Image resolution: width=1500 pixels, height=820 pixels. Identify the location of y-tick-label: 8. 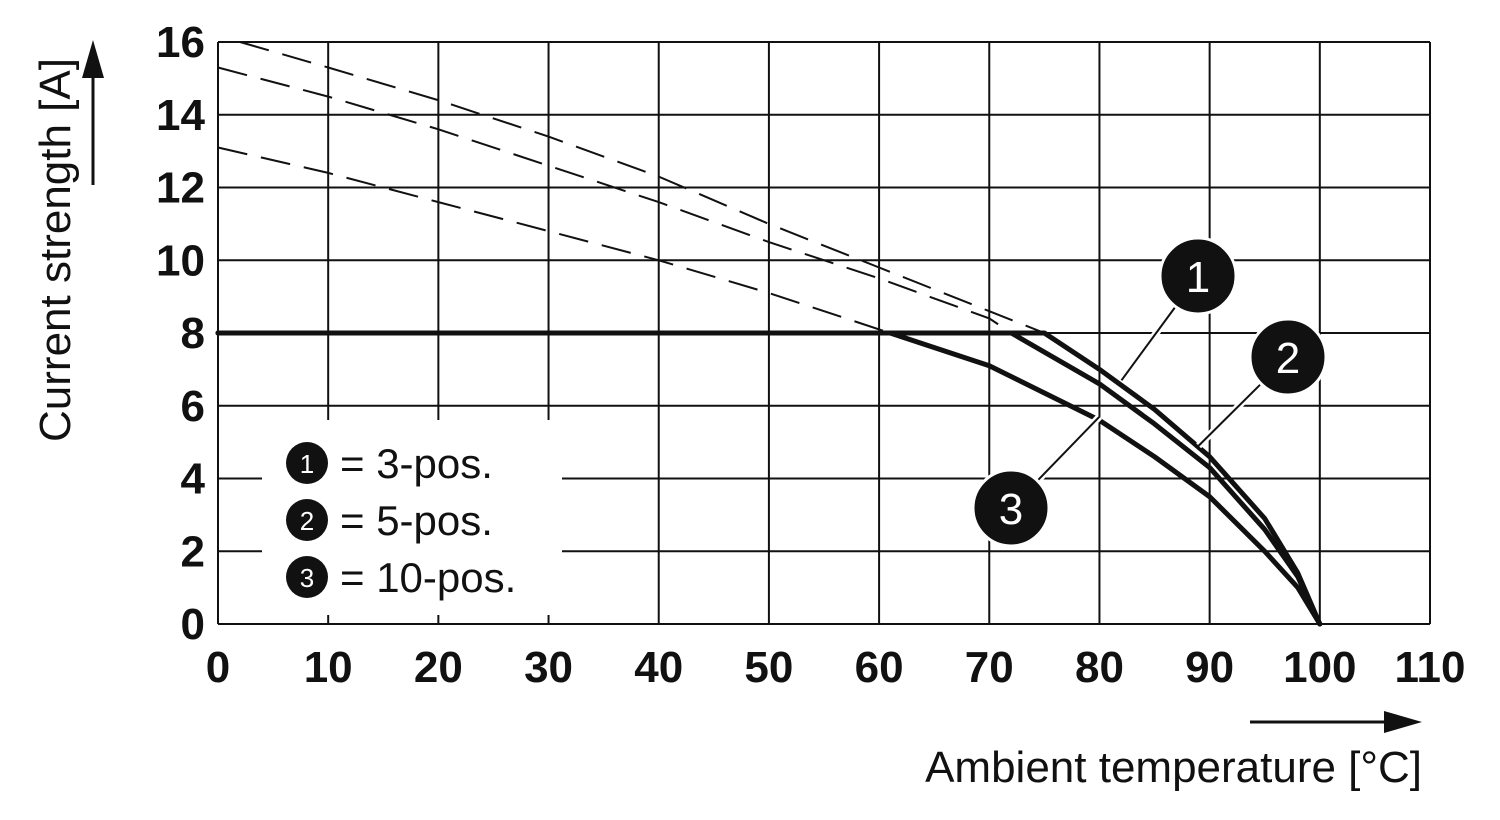
(193, 333).